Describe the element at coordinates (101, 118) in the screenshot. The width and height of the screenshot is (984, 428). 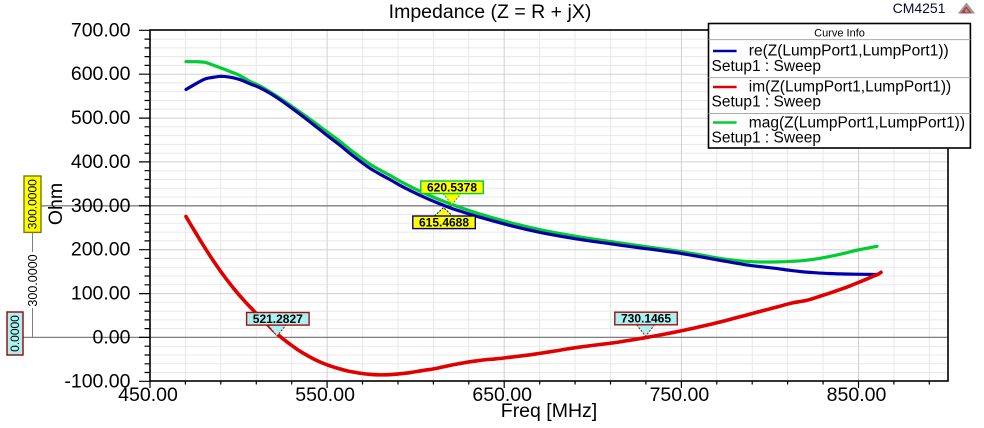
I see `svg-text: 500.00` at that location.